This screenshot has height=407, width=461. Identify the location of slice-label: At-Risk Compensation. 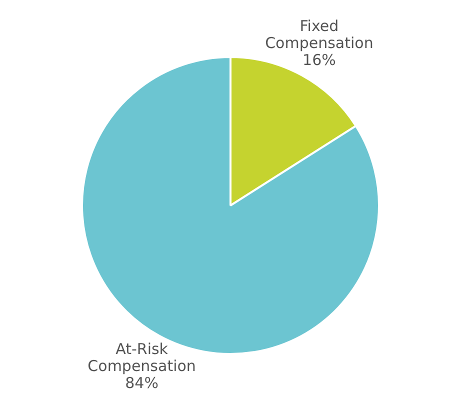
(142, 357).